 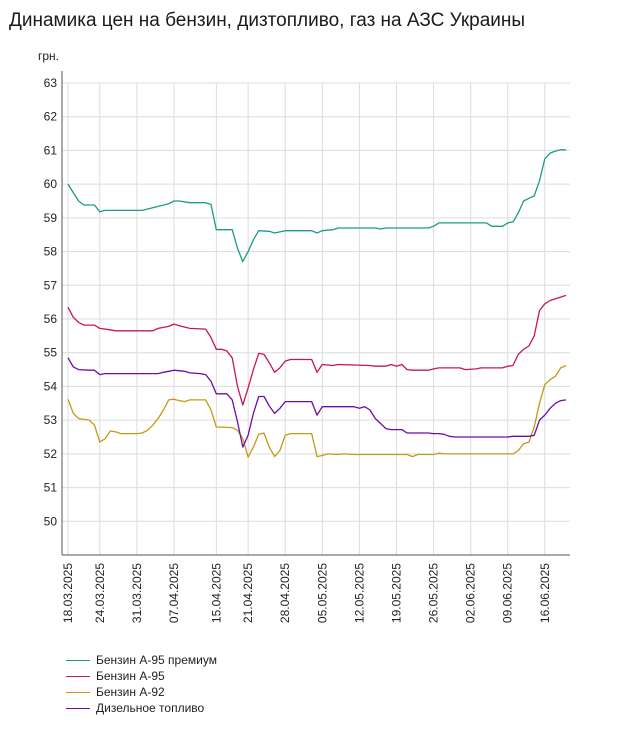 I want to click on x-tick-label: 09.06.2025, so click(x=508, y=593).